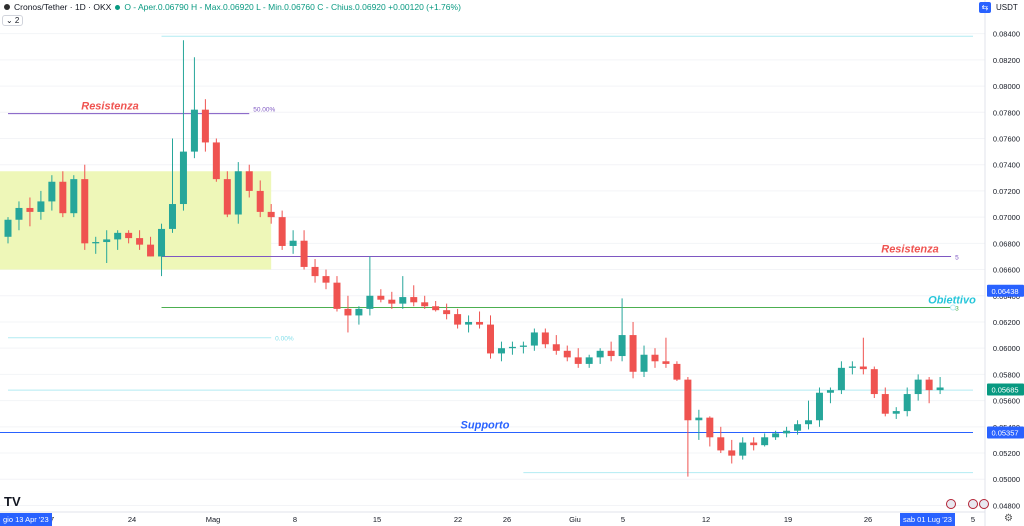 The image size is (1024, 526). Describe the element at coordinates (1006, 139) in the screenshot. I see `price-tick-label: 0.07600` at that location.